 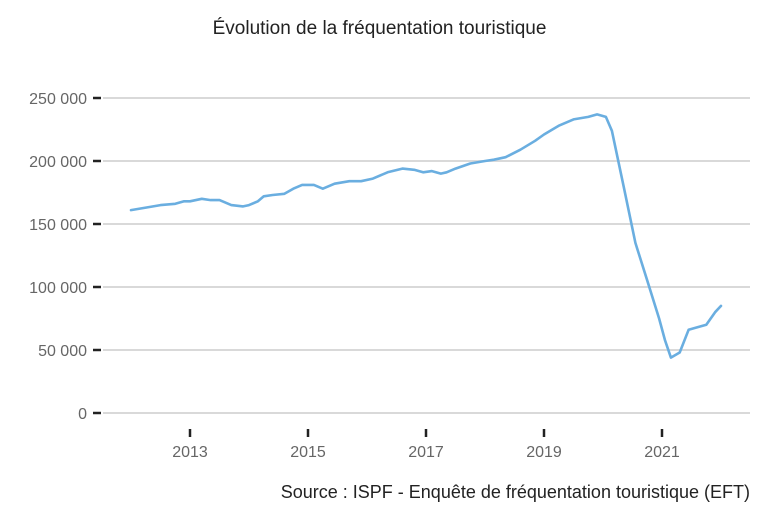 I want to click on x-tick-label: 2021, so click(x=662, y=452).